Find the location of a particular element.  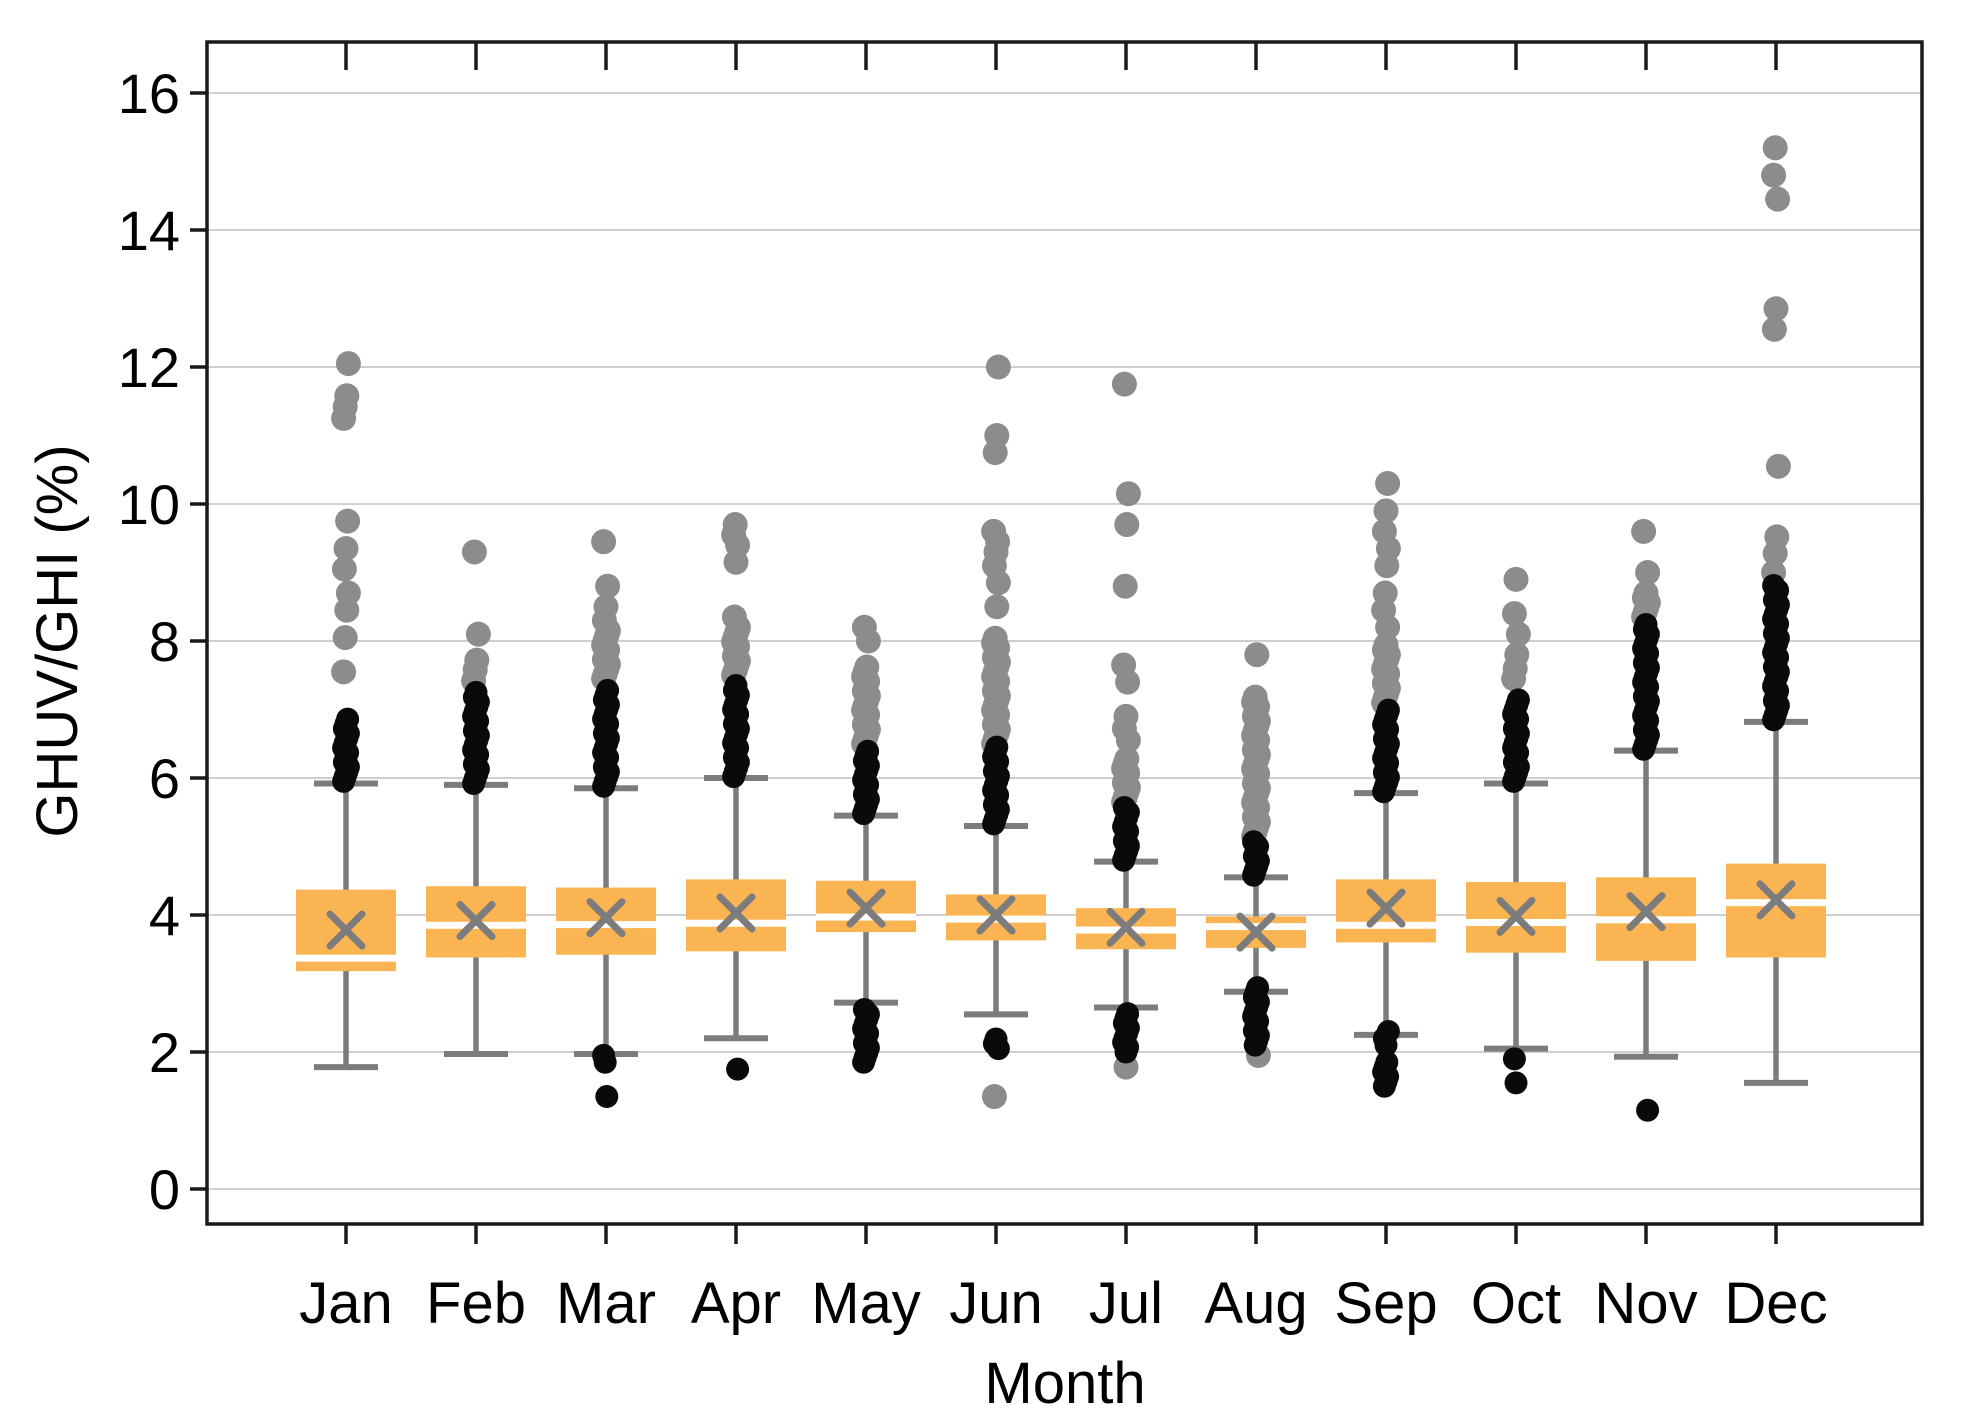

y-axis-title: GHUV/GHI (%) is located at coordinates (57, 641).